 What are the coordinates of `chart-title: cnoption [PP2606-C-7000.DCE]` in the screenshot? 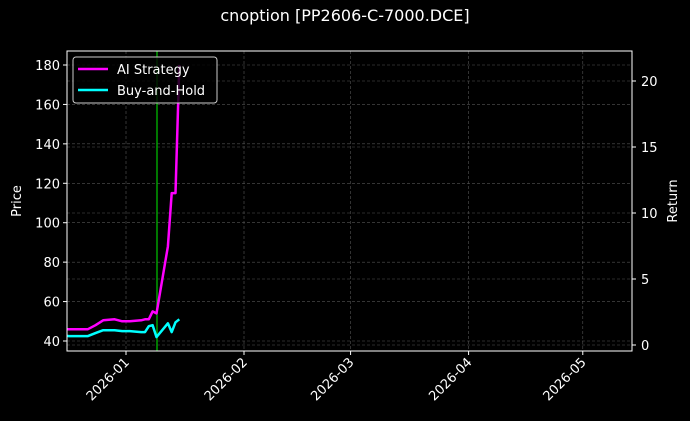 It's located at (345, 15).